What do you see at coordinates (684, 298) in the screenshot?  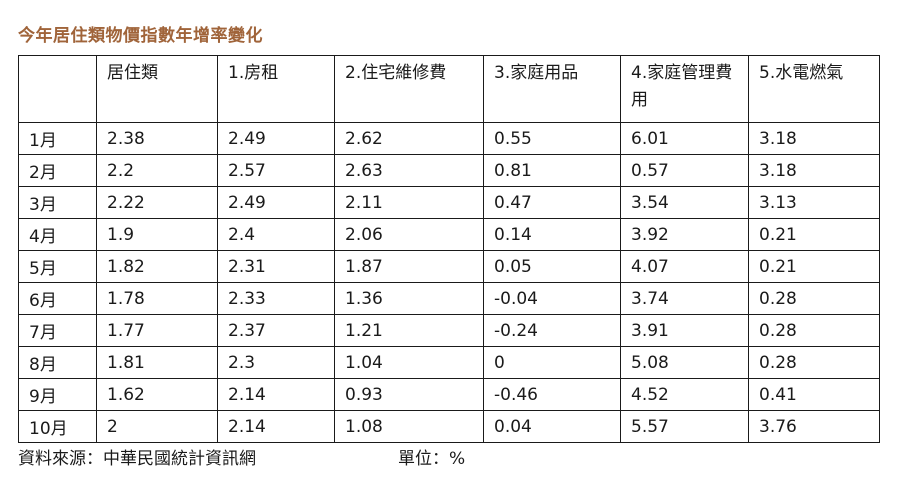 I see `value-cell: 3.74` at bounding box center [684, 298].